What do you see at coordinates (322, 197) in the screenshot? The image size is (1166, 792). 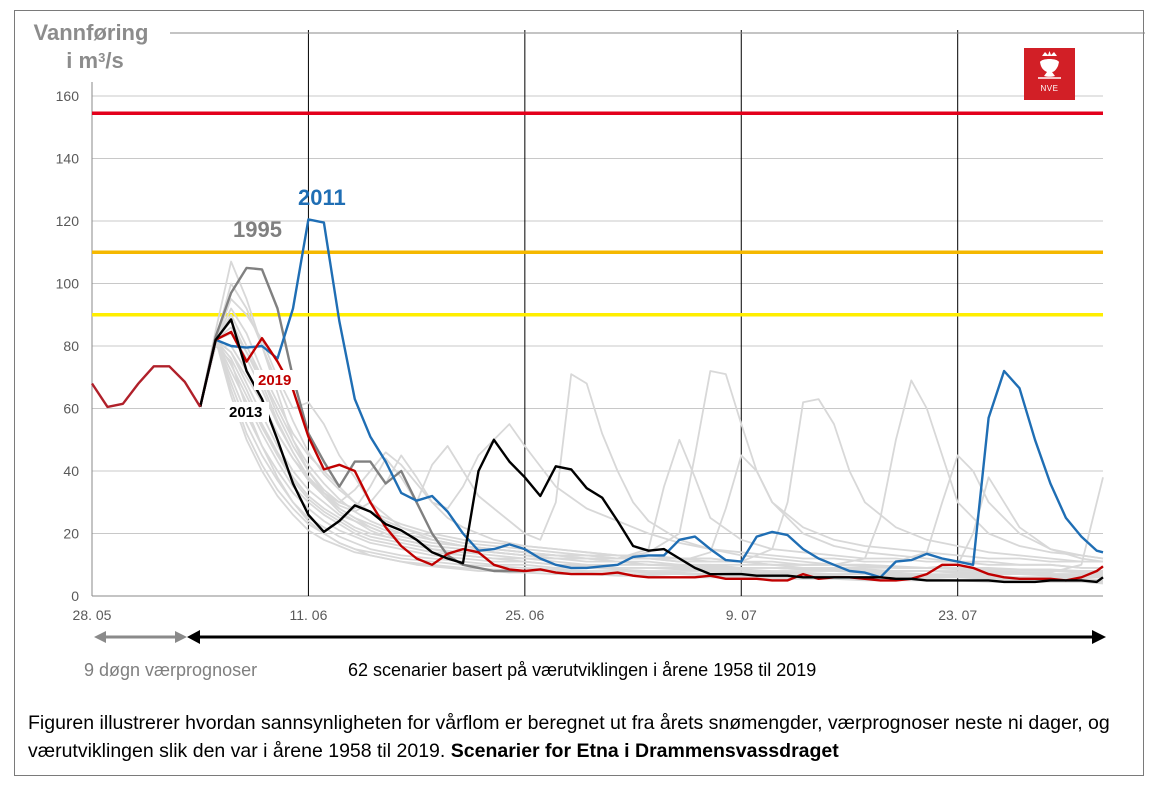 I see `annotation-label-2011: 2011` at bounding box center [322, 197].